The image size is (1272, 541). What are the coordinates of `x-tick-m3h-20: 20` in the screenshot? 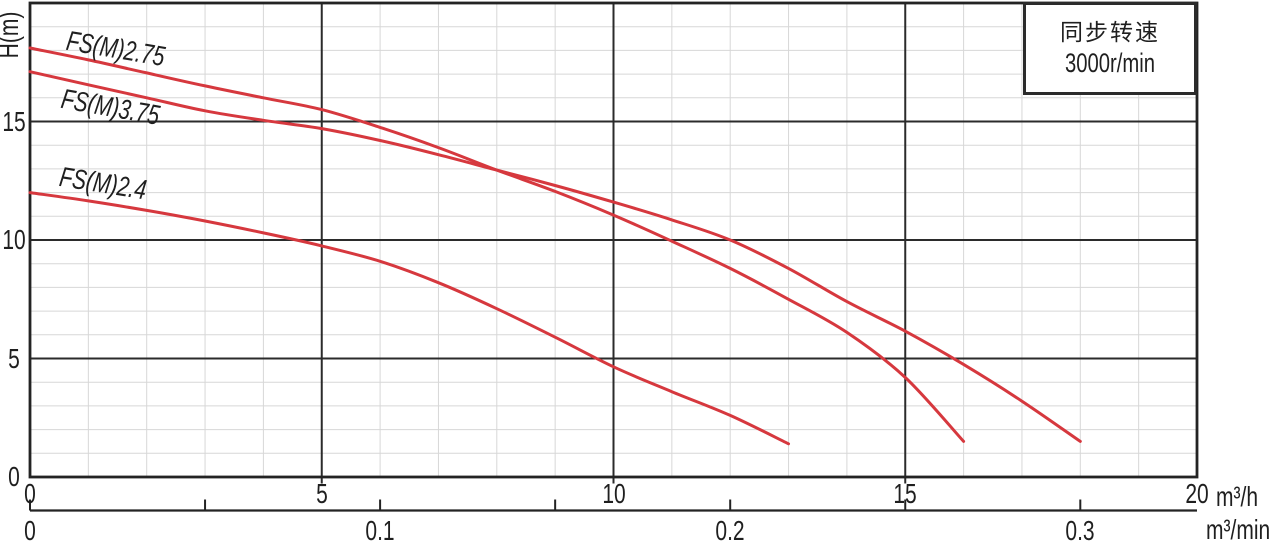 It's located at (1197, 493).